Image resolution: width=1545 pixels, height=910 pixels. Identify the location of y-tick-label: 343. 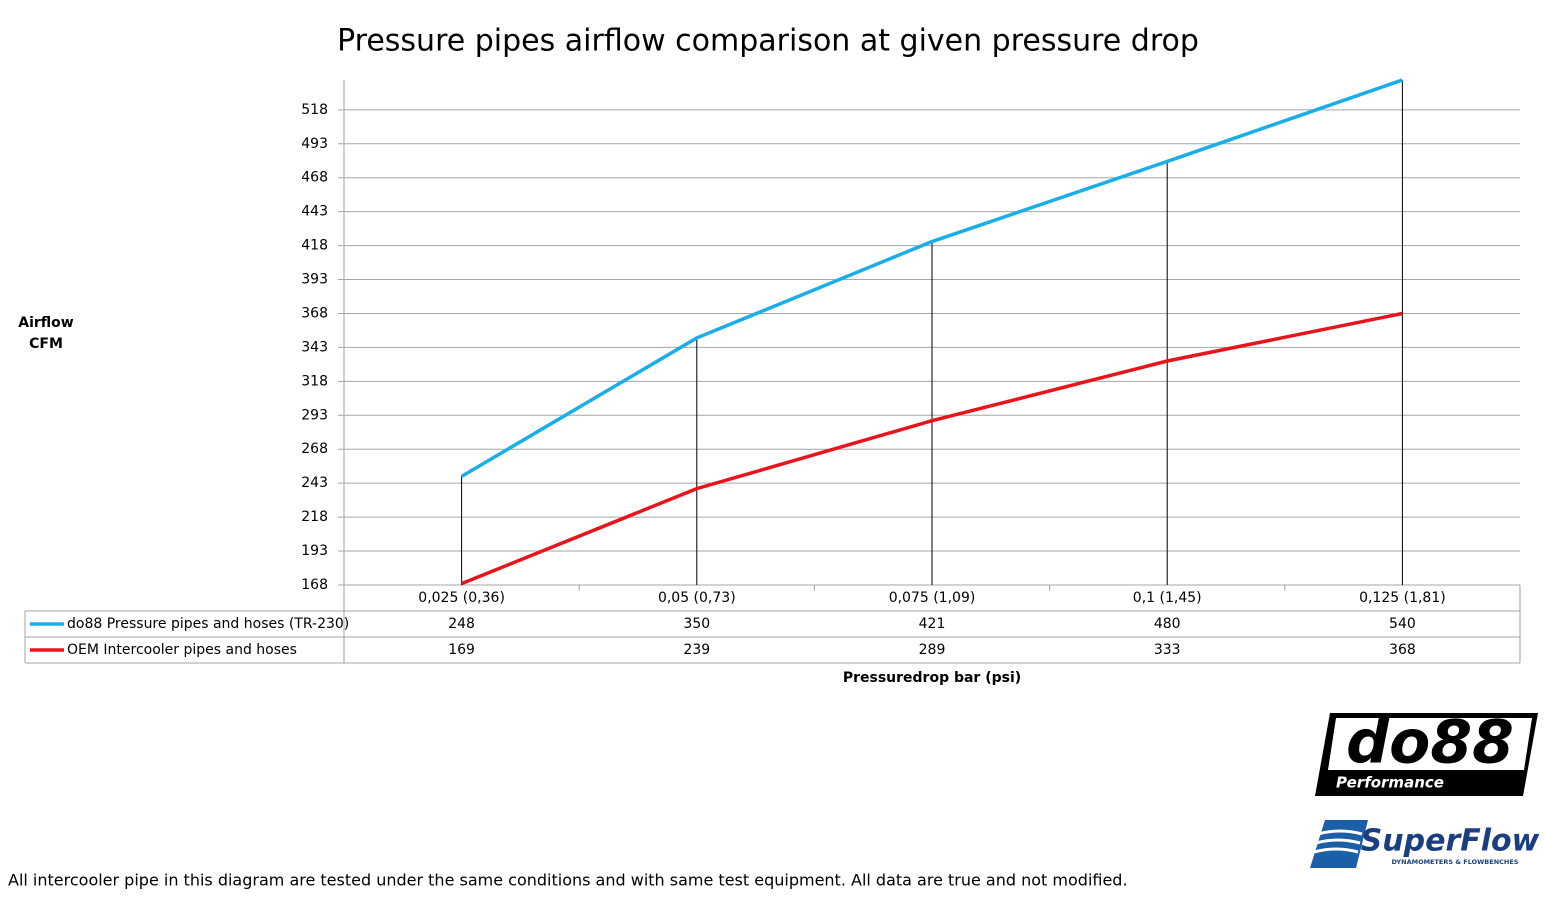
(314, 347).